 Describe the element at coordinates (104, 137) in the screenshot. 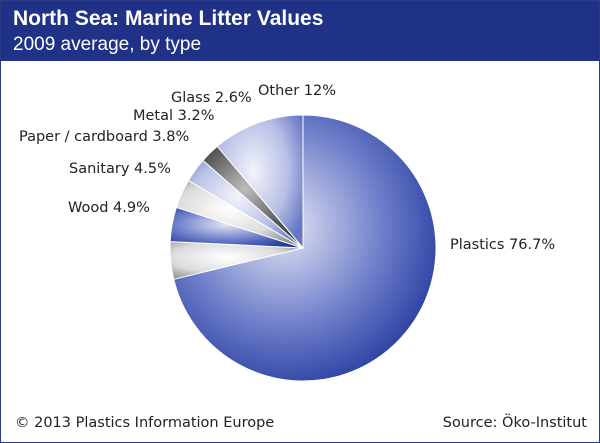

I see `slice-label-paper-cardboard: Paper / cardboard 3.8%` at that location.